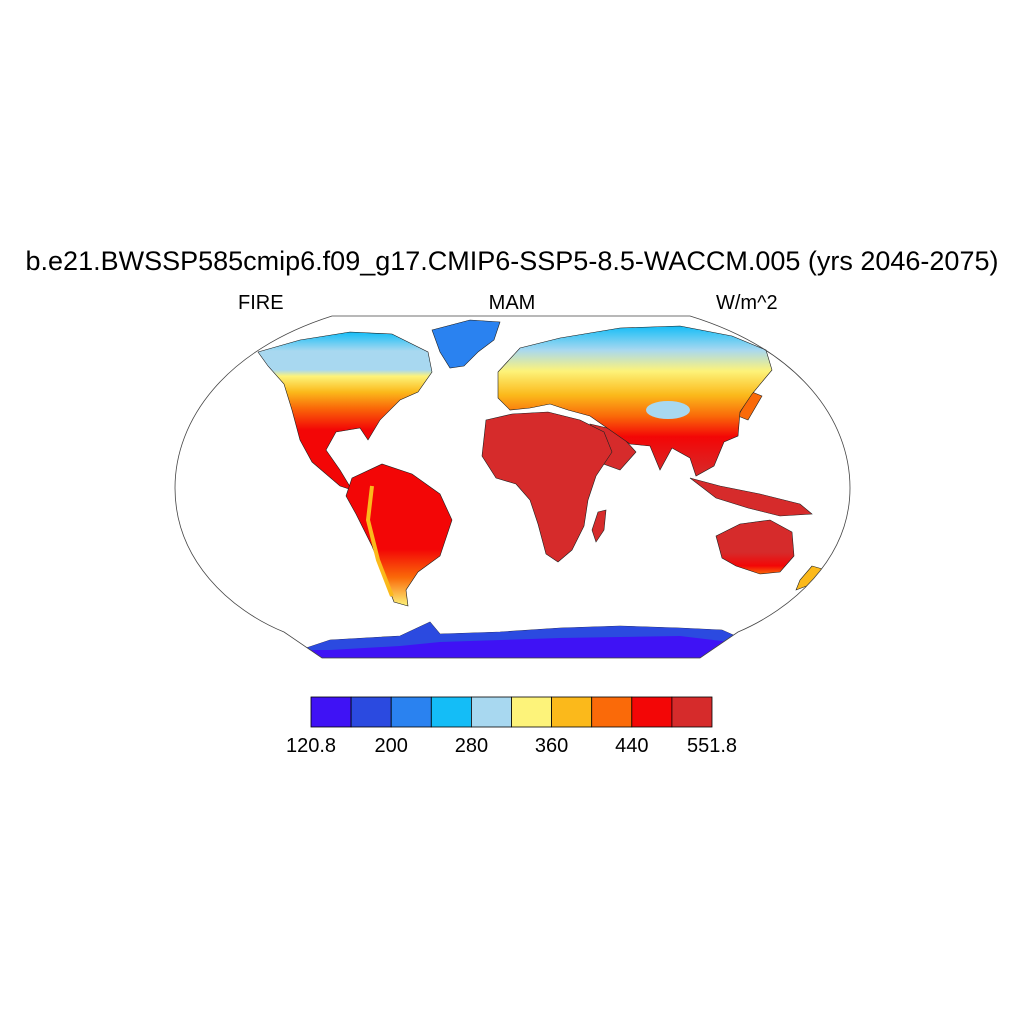  Describe the element at coordinates (520, 636) in the screenshot. I see `antarctica-coast` at that location.